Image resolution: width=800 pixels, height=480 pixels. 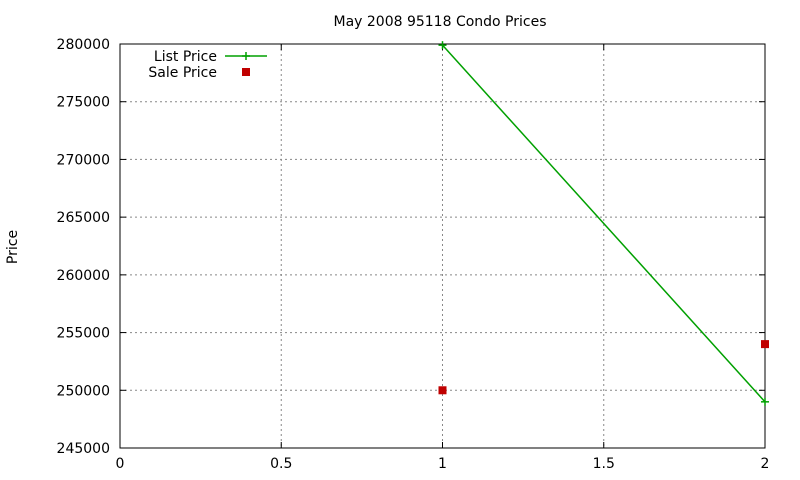 I want to click on y-tick-label: 260000, so click(x=83, y=276).